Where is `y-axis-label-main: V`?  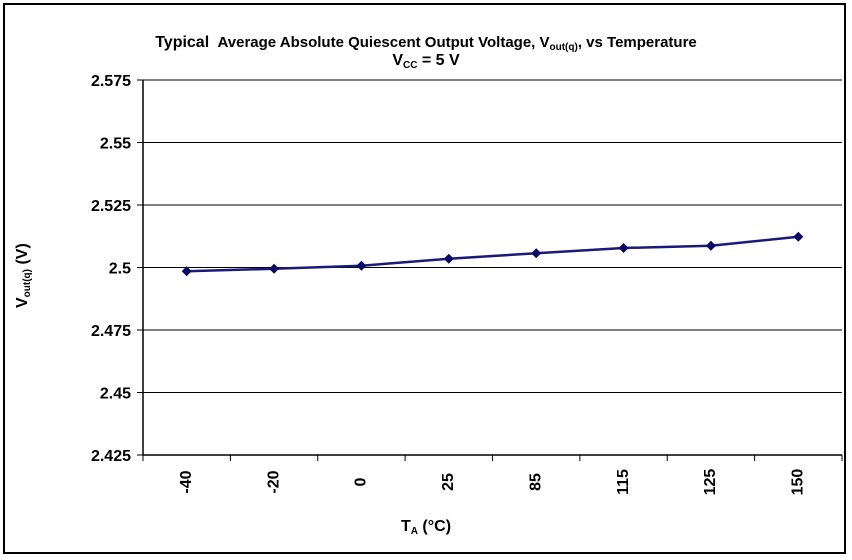
y-axis-label-main: V is located at coordinates (22, 302).